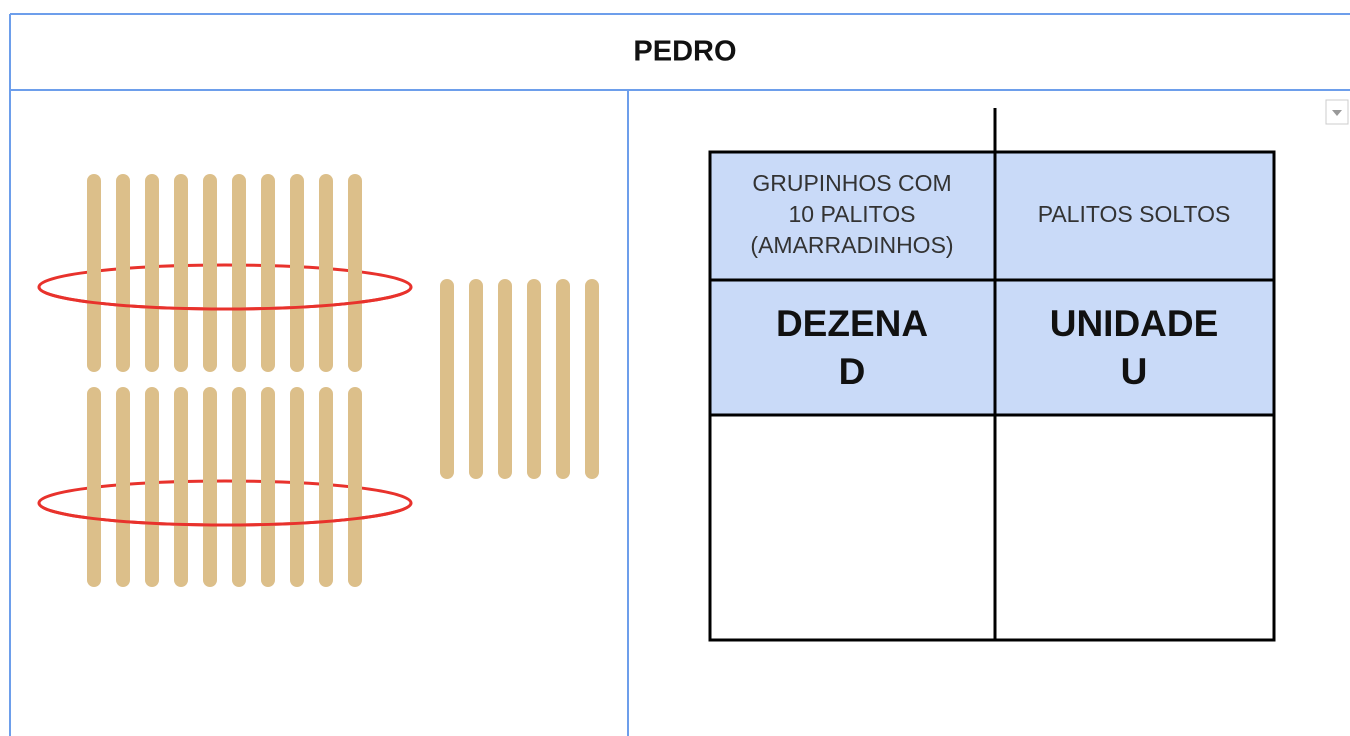 This screenshot has height=736, width=1350. What do you see at coordinates (992, 283) in the screenshot?
I see `header-cells` at bounding box center [992, 283].